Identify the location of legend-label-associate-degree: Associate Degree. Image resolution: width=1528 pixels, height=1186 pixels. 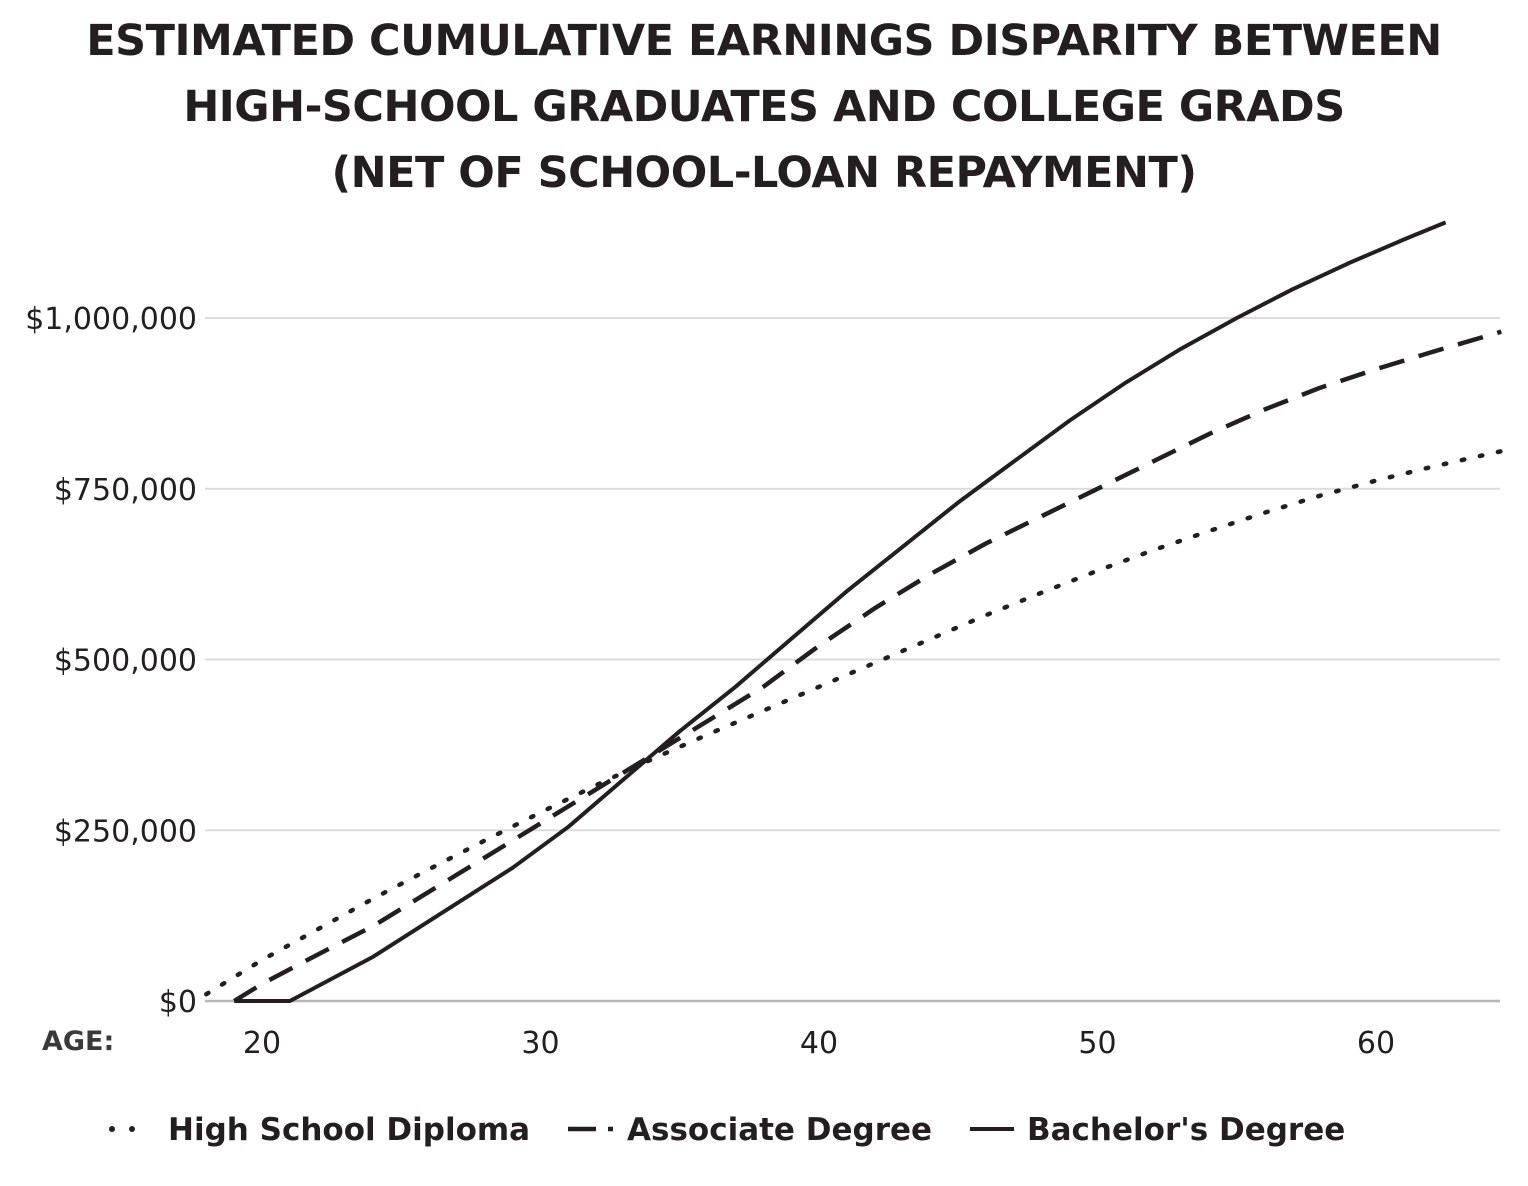
(779, 1130).